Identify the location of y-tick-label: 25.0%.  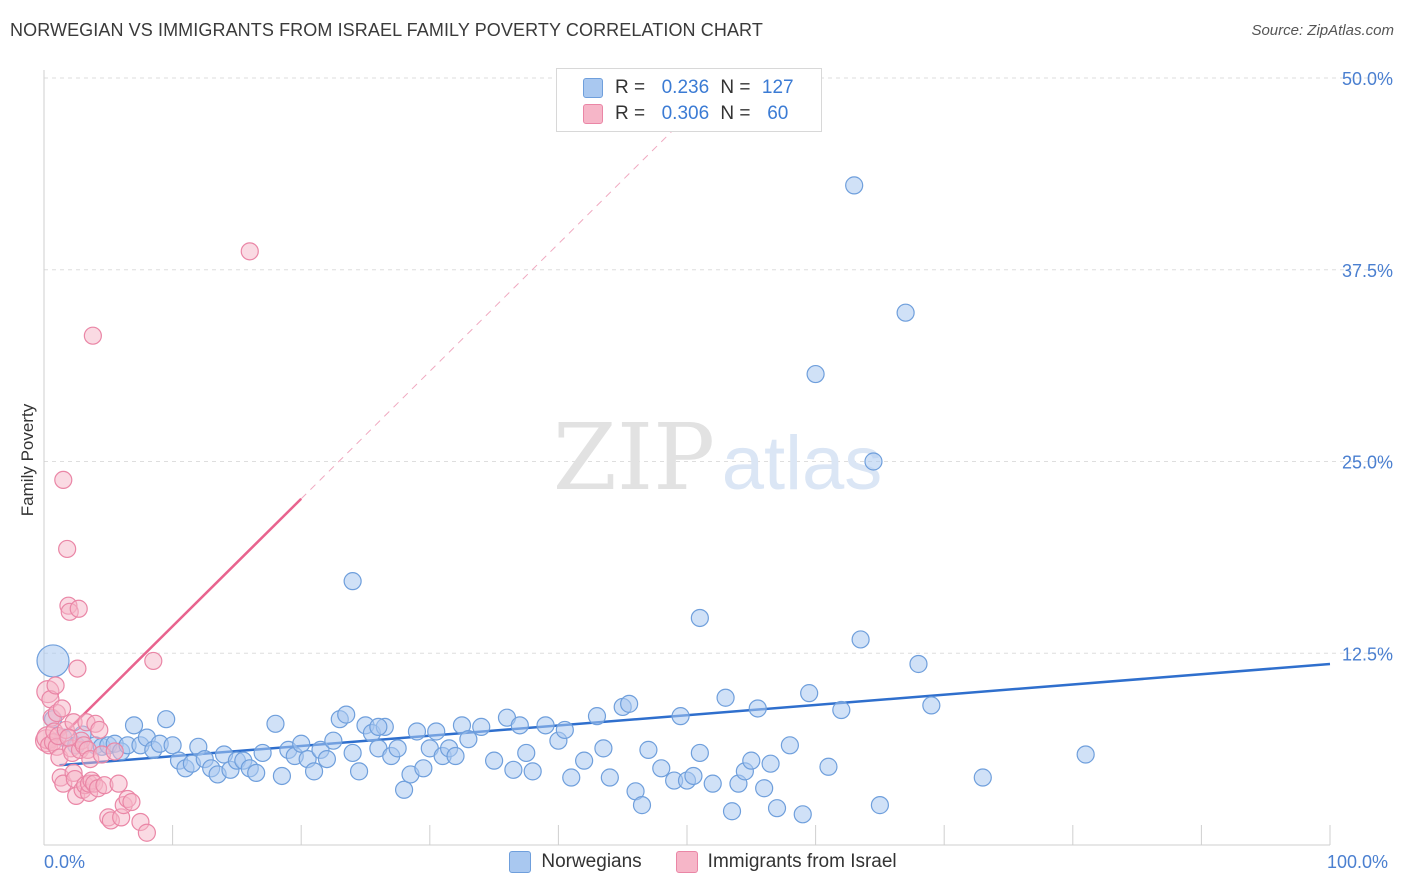
(1367, 463).